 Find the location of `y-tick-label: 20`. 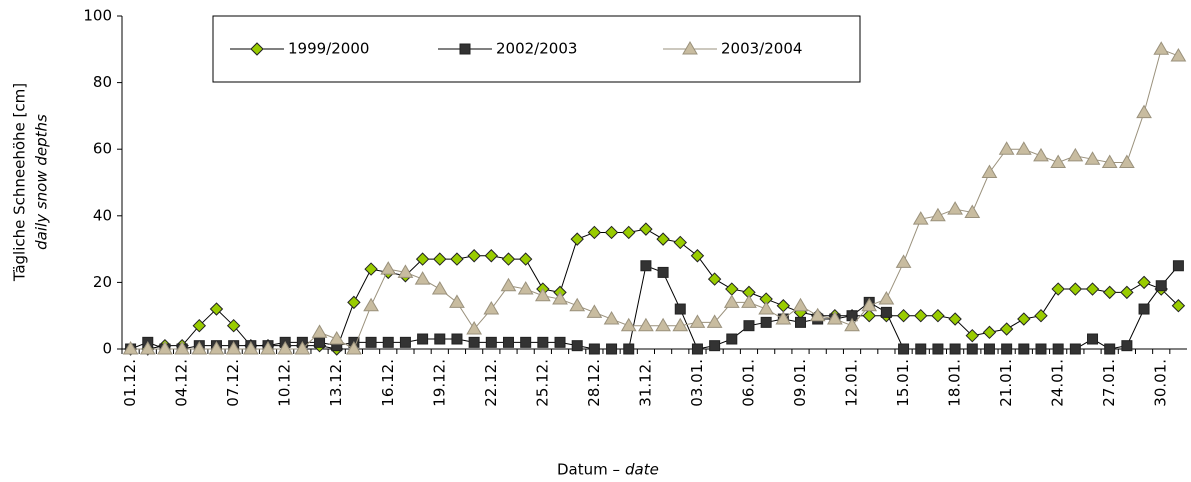

y-tick-label: 20 is located at coordinates (102, 282).